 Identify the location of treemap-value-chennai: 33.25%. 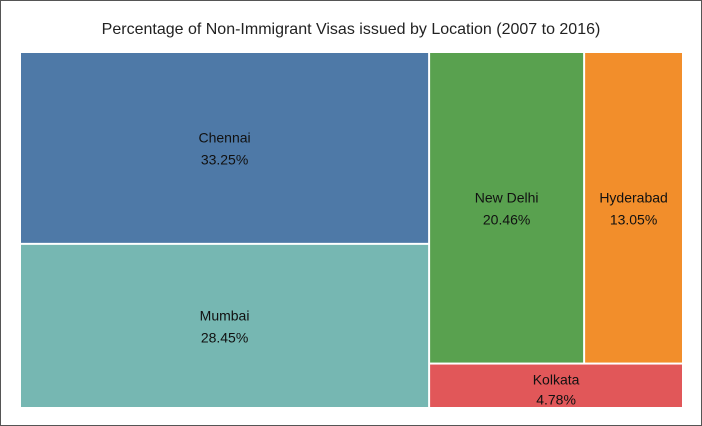
(224, 160).